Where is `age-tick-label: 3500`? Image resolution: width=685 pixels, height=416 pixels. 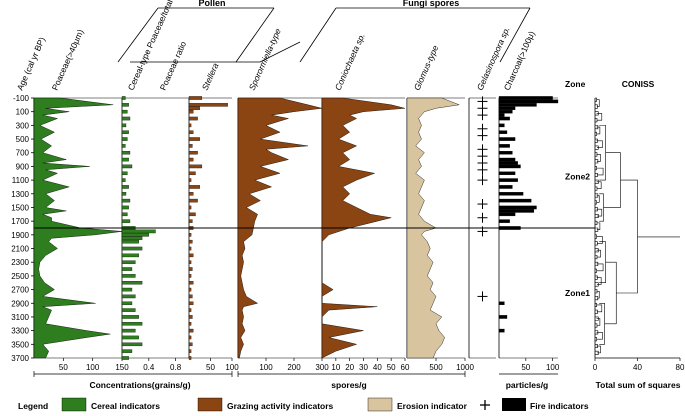
age-tick-label: 3500 is located at coordinates (20, 344).